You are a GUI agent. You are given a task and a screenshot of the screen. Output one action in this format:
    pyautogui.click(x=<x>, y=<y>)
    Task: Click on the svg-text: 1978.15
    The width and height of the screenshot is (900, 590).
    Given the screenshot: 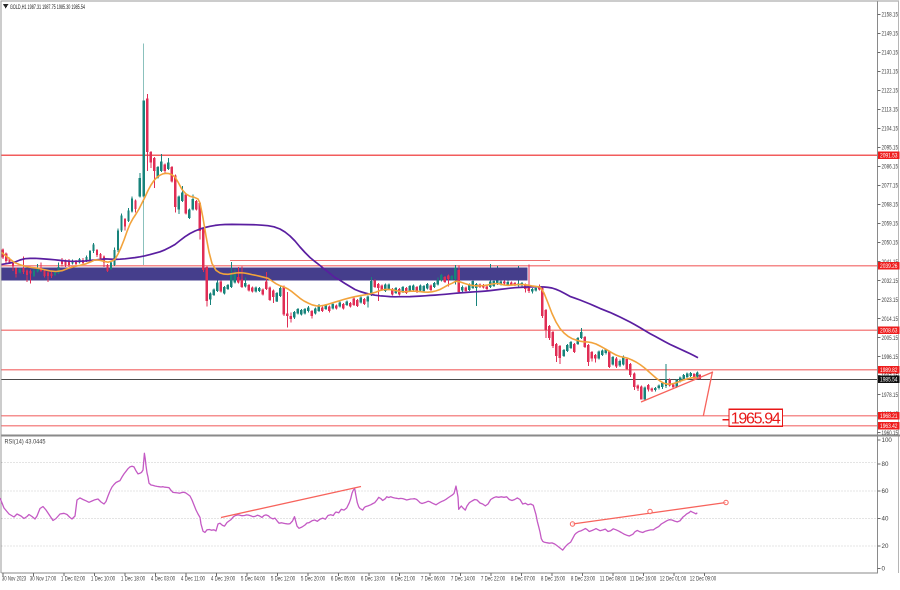 What is the action you would take?
    pyautogui.click(x=890, y=396)
    